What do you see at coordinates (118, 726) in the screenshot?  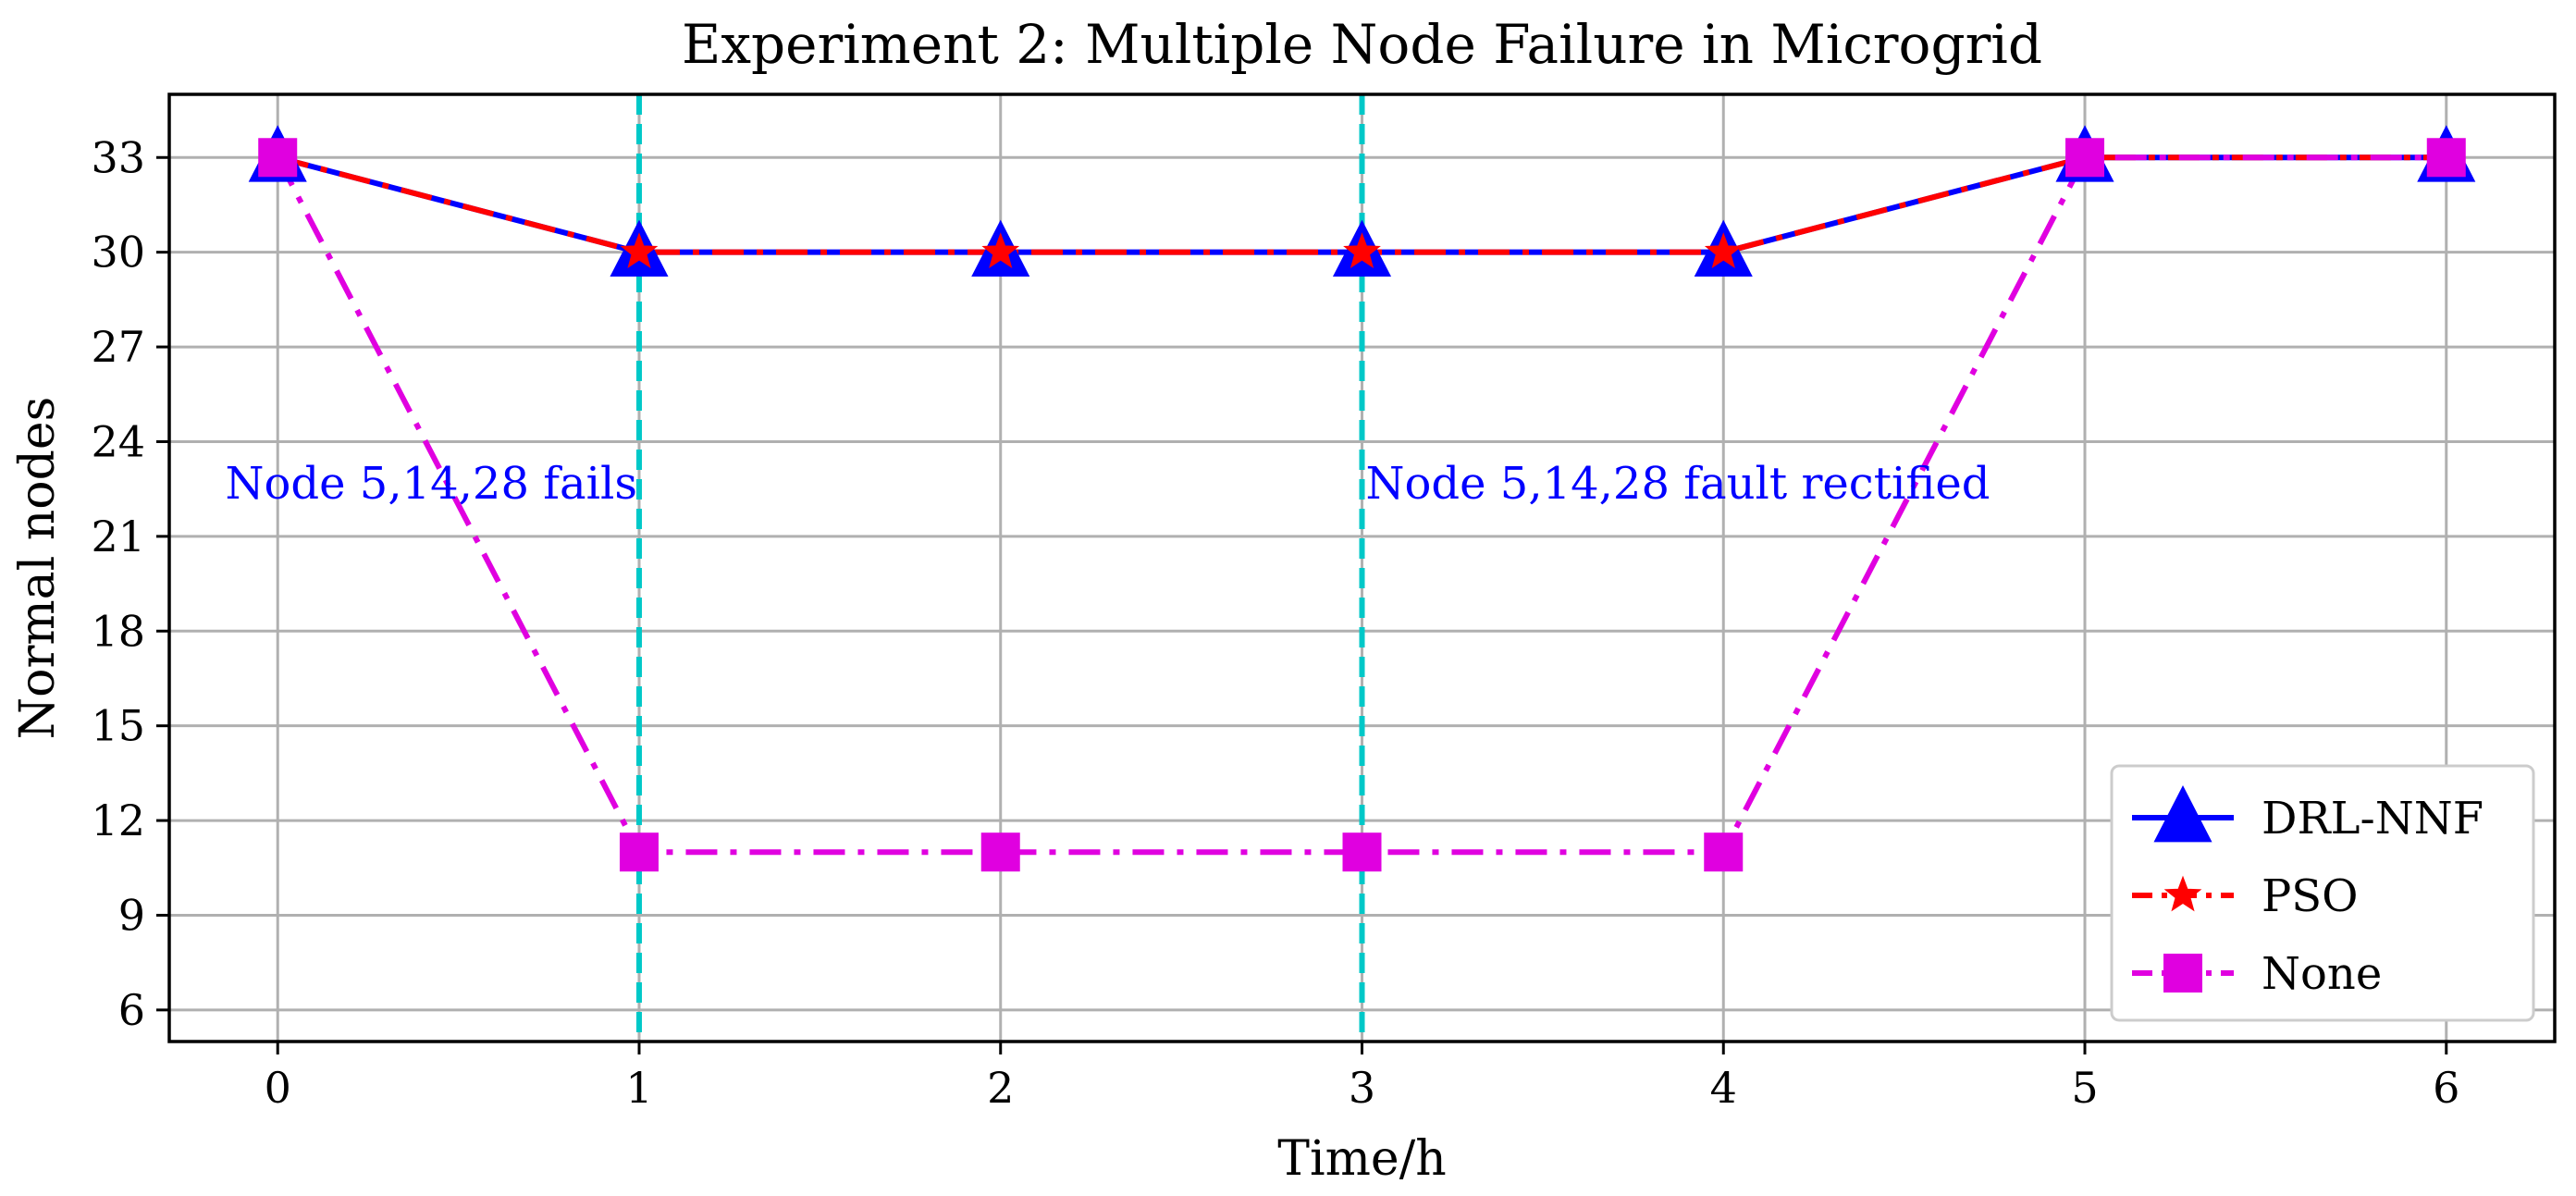 I see `y-tick-label: 15` at bounding box center [118, 726].